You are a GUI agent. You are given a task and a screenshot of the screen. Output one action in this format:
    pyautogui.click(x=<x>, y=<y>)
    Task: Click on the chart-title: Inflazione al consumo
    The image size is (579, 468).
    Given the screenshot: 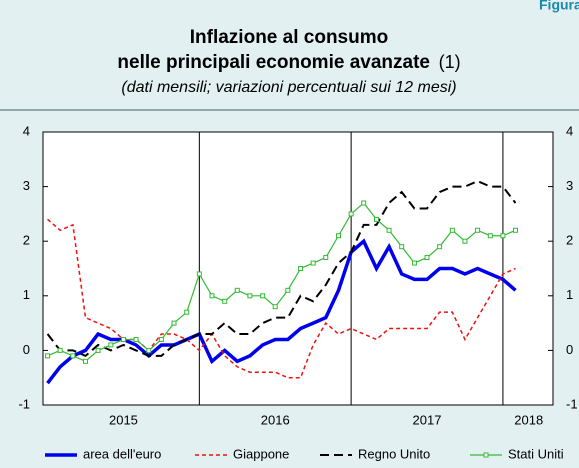 What is the action you would take?
    pyautogui.click(x=289, y=37)
    